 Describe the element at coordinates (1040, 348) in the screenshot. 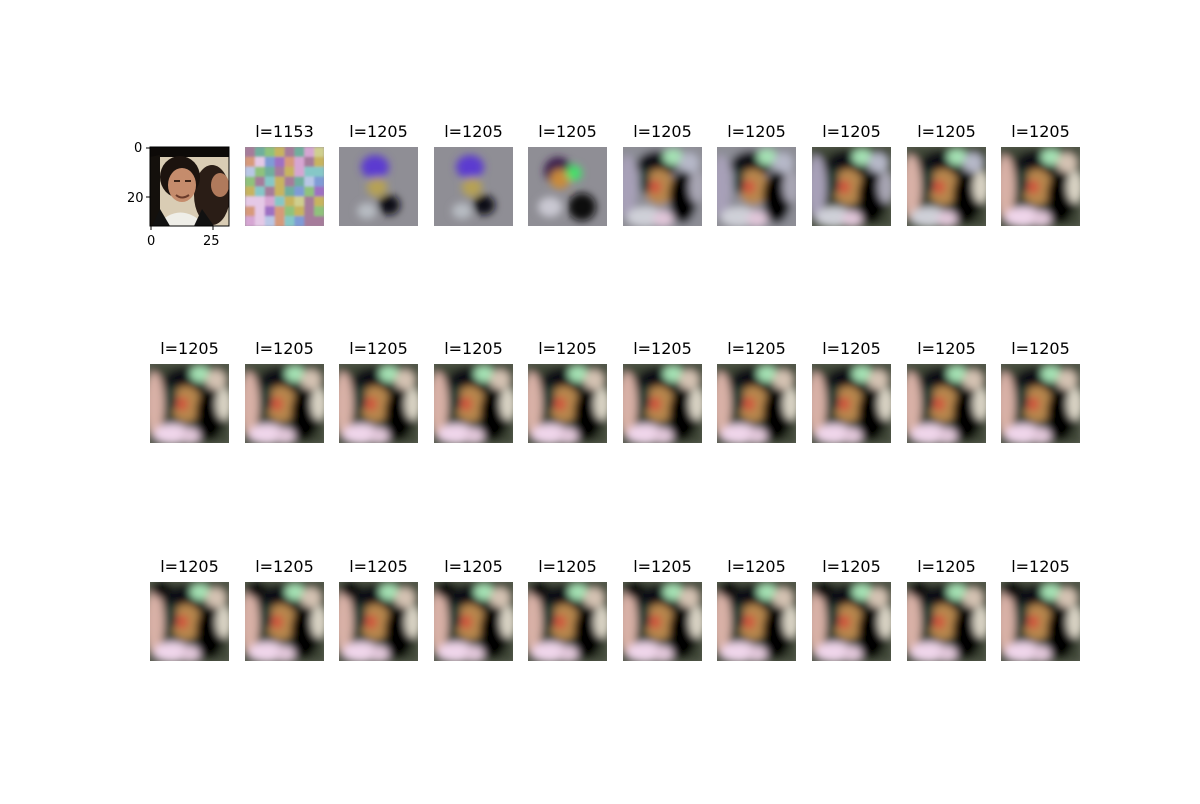

I see `panel-title-19: l=1205` at that location.